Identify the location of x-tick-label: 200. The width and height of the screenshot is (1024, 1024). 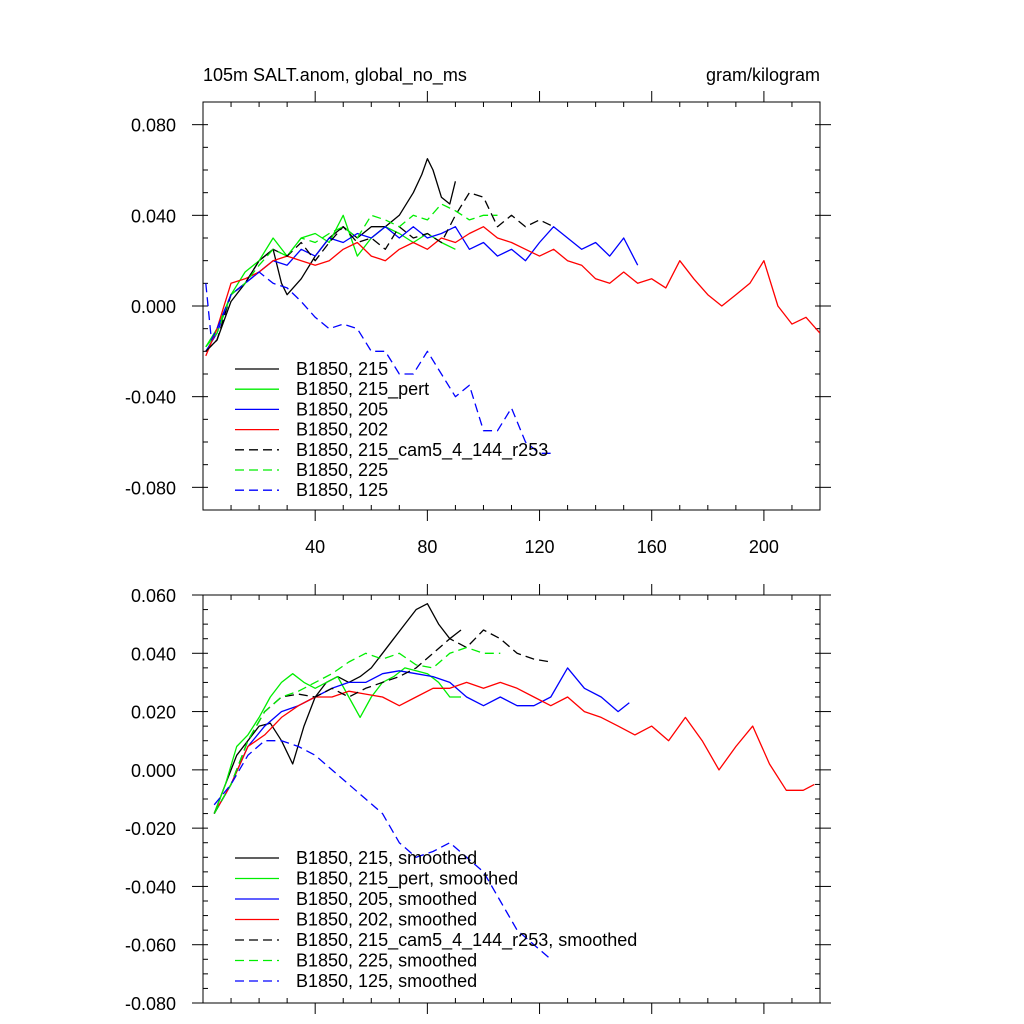
(764, 547).